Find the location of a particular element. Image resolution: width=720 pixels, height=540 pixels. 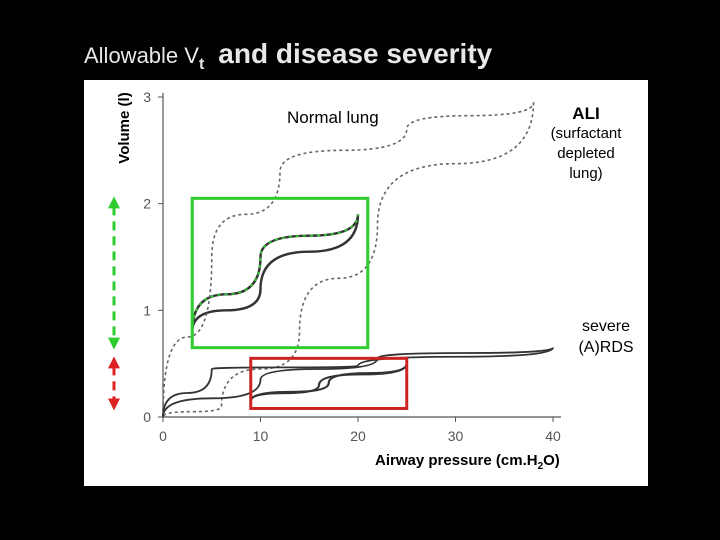

green-box is located at coordinates (280, 273).